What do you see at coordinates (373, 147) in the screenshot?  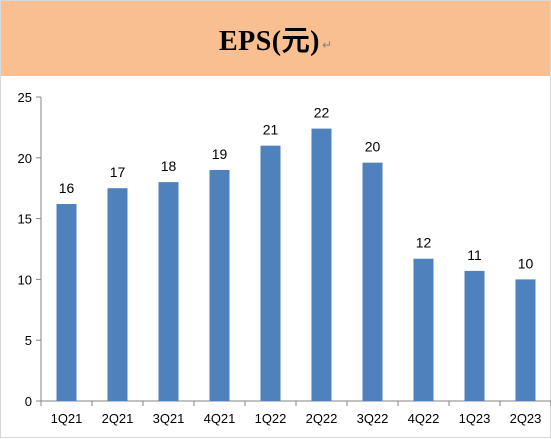 I see `data-label-3Q22: 20` at bounding box center [373, 147].